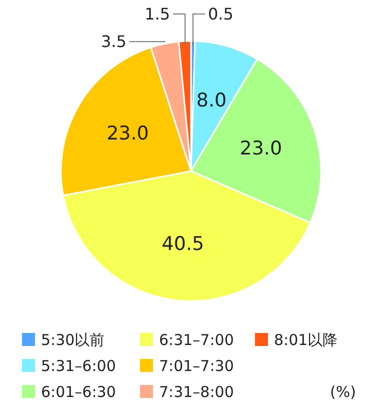  I want to click on data-label: 3.5, so click(113, 42).